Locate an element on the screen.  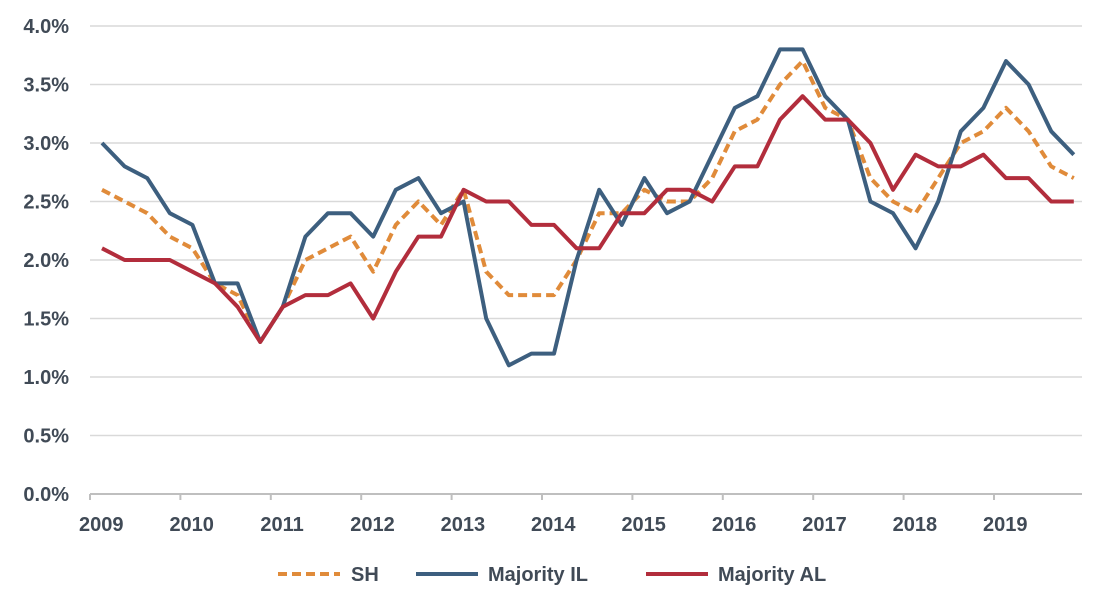
x-tick-label: 2018 is located at coordinates (915, 525).